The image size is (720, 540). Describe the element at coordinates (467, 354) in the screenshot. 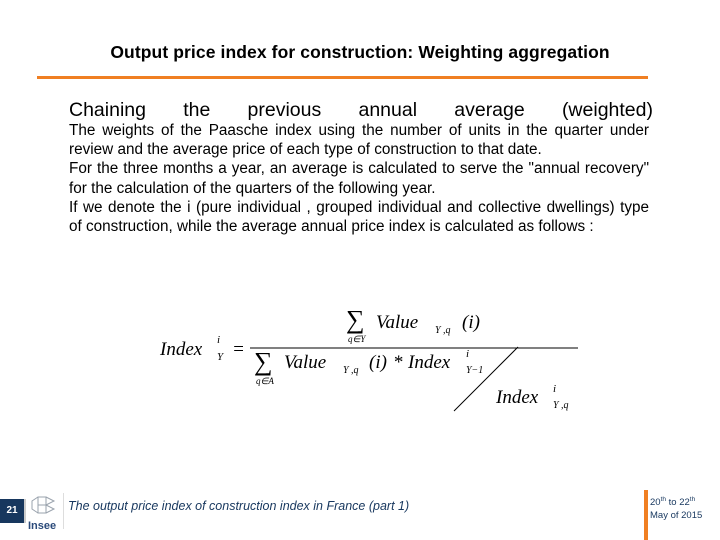

I see `den-index-sup: i` at that location.